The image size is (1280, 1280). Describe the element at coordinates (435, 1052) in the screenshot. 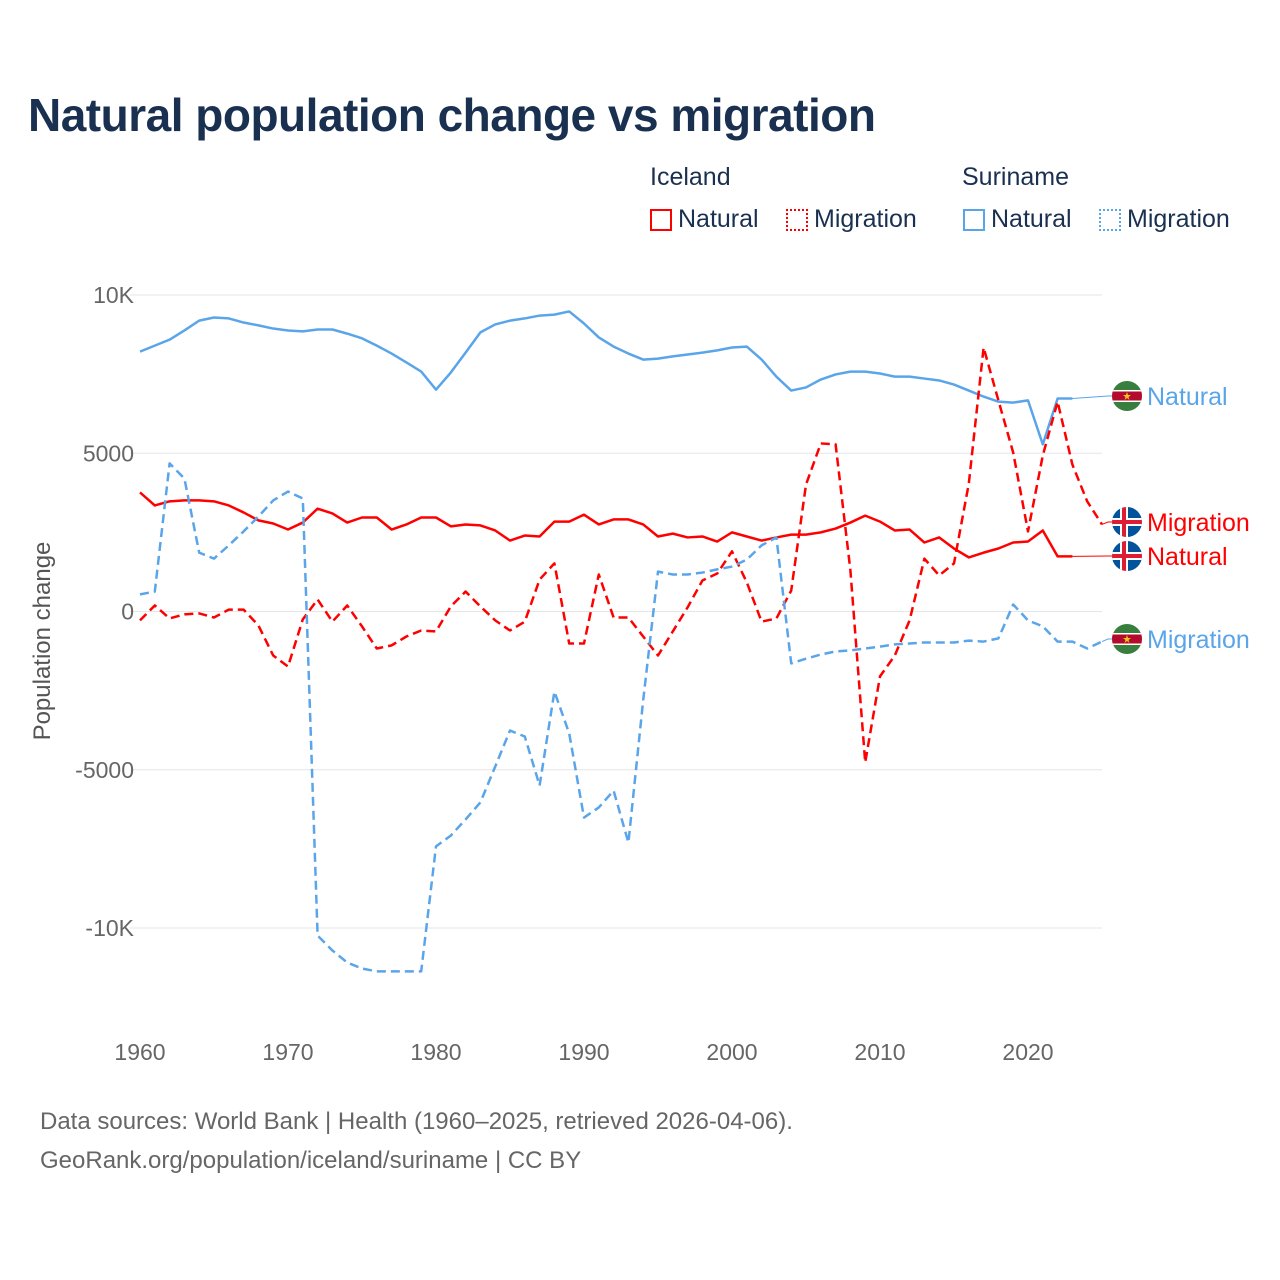

I see `x-tick-label: 1980` at that location.